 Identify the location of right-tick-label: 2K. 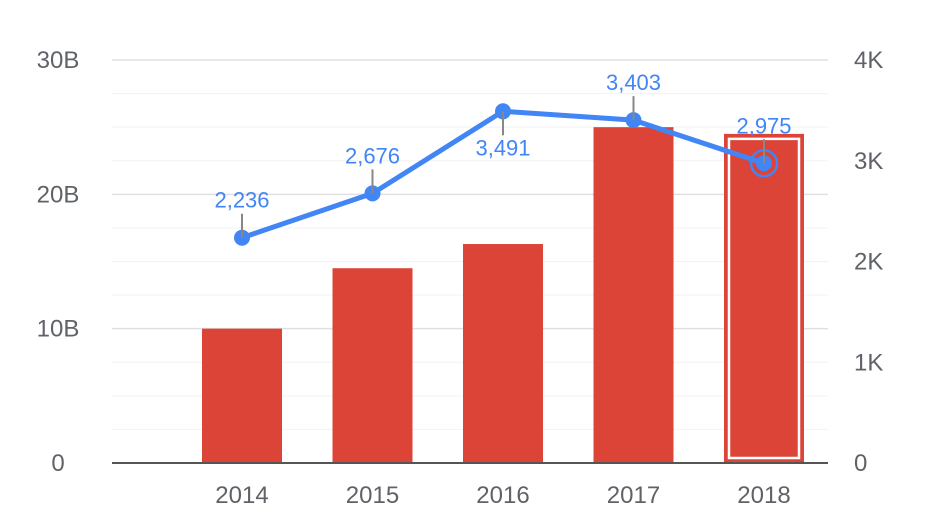
(868, 262).